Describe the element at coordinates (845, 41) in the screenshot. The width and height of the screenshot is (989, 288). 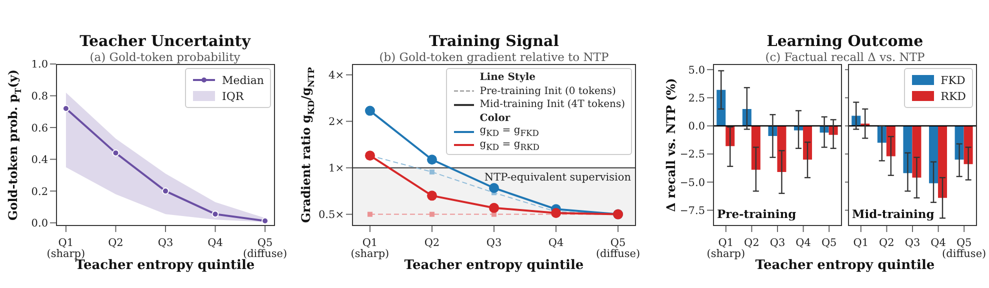
I see `chart-title: Learning Outcome` at that location.